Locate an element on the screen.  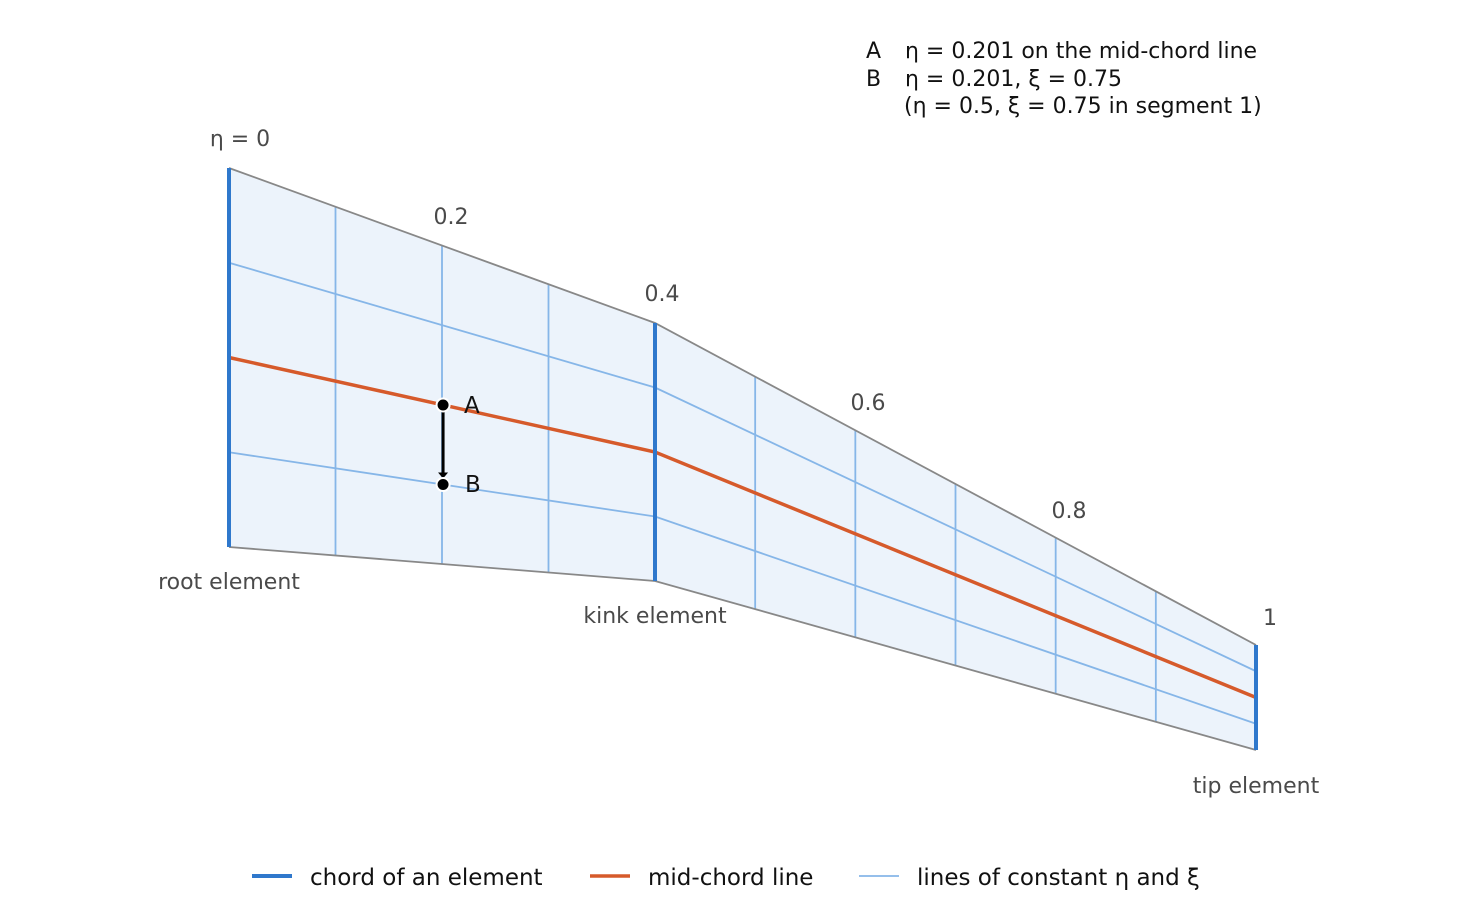
note-a-text: η = 0.201 on the mid-chord line is located at coordinates (1081, 51).